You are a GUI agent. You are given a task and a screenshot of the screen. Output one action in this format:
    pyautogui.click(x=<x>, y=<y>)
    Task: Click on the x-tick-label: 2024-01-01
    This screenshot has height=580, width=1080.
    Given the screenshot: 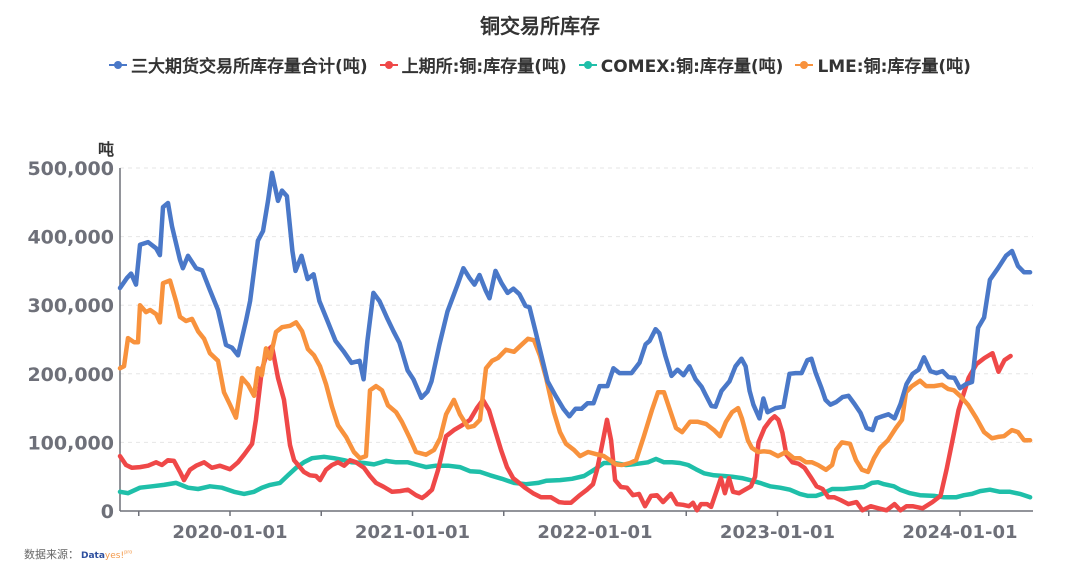 What is the action you would take?
    pyautogui.click(x=959, y=532)
    